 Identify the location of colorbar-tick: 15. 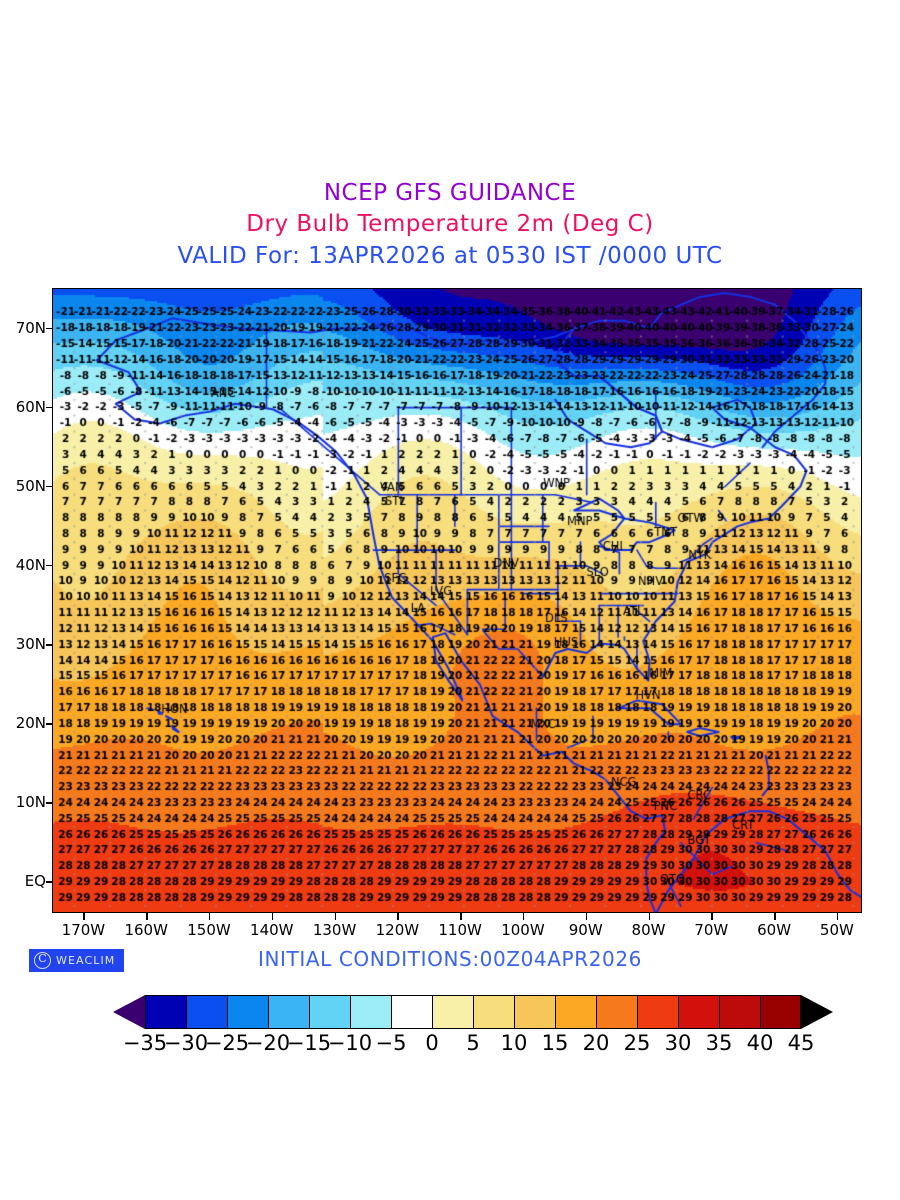
(555, 1043).